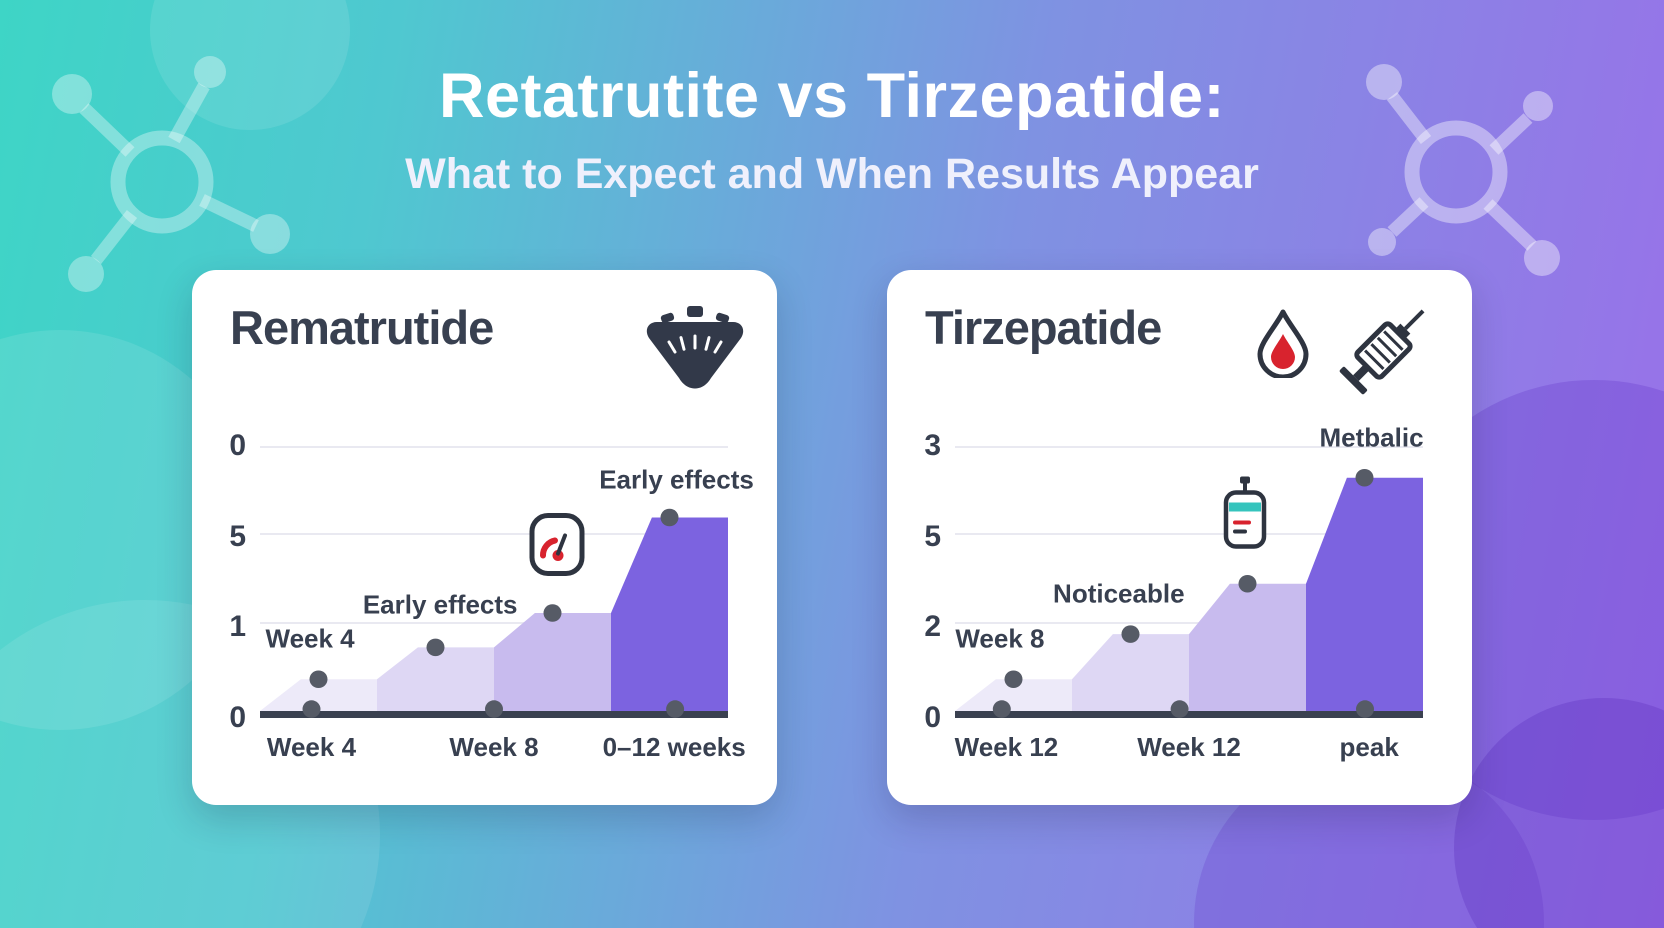 The height and width of the screenshot is (928, 1664). I want to click on y-axis-labels: 0 5 1 0, so click(229, 581).